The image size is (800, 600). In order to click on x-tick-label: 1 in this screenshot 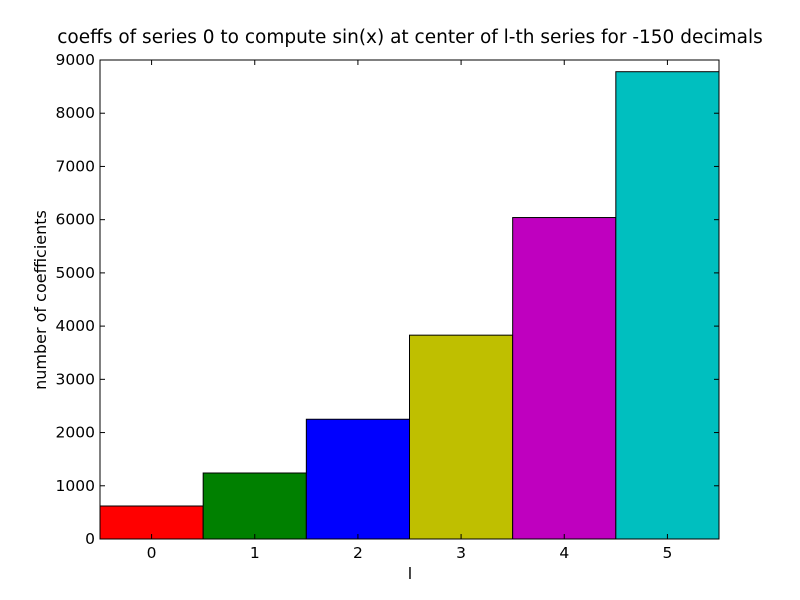, I will do `click(255, 553)`.